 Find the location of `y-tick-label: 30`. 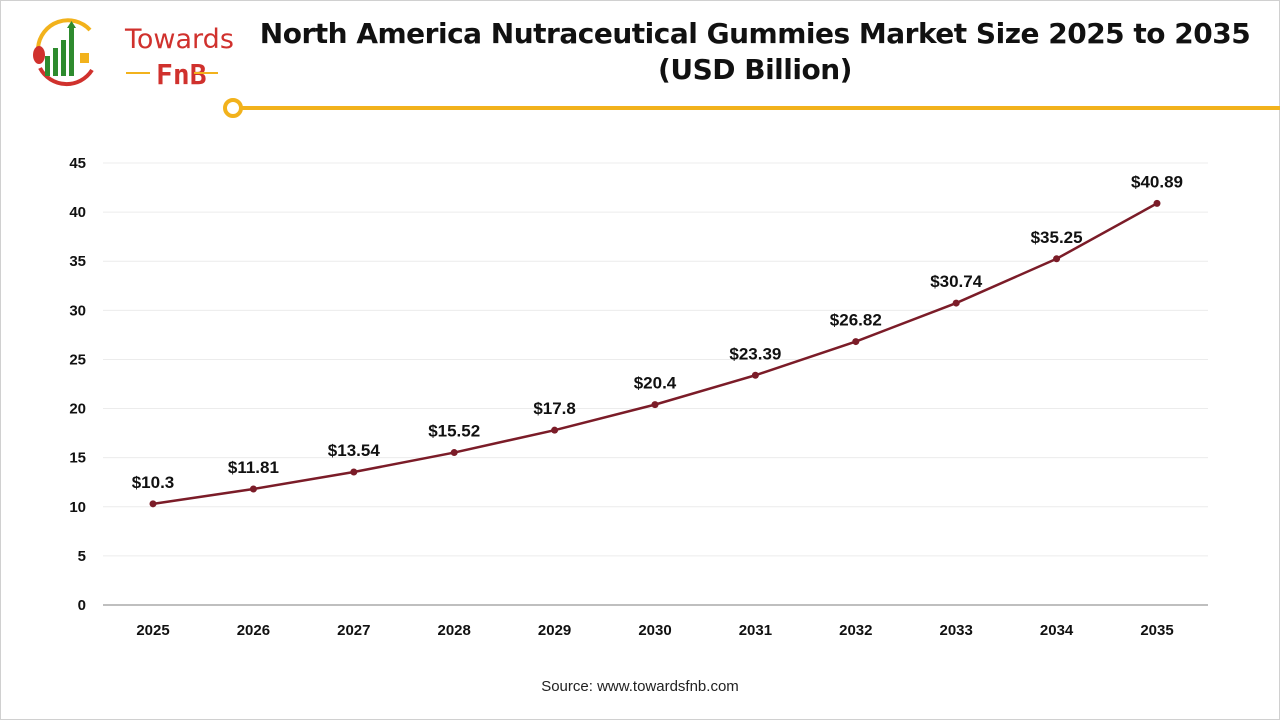

y-tick-label: 30 is located at coordinates (77, 310).